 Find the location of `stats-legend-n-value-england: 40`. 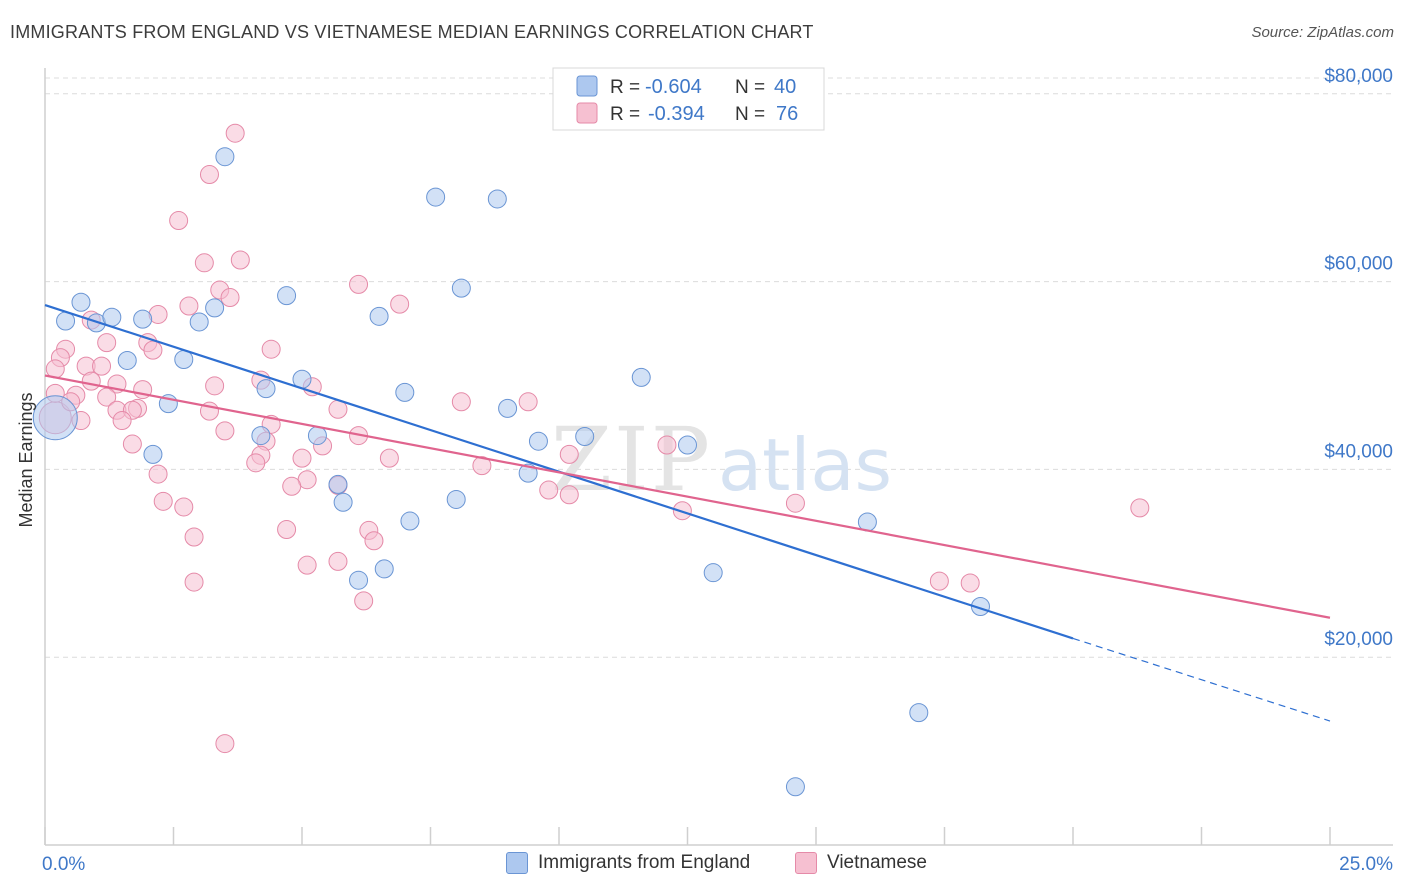

stats-legend-n-value-england: 40 is located at coordinates (785, 87).